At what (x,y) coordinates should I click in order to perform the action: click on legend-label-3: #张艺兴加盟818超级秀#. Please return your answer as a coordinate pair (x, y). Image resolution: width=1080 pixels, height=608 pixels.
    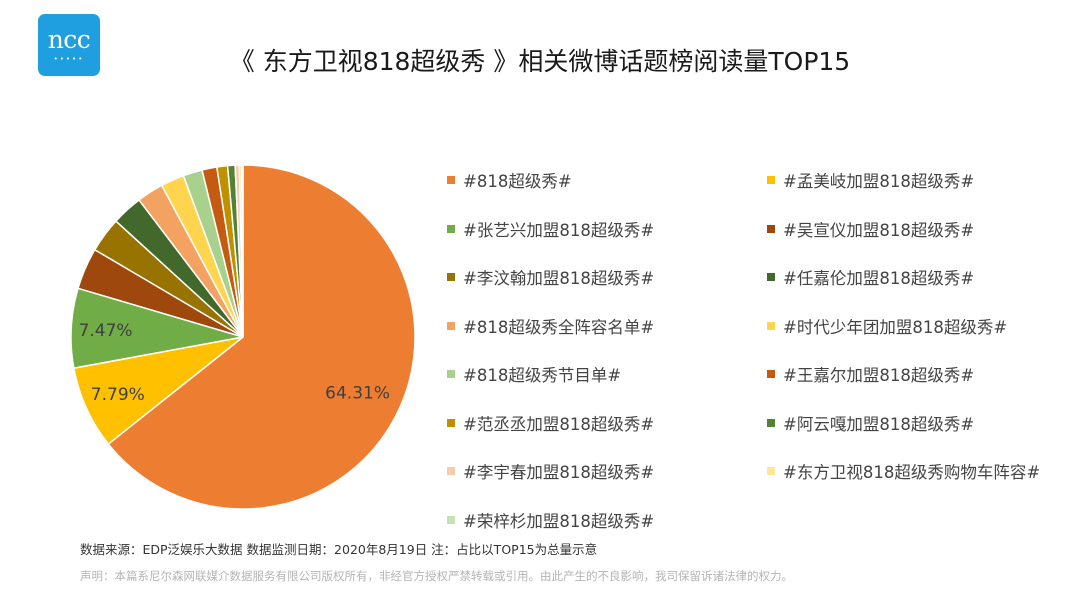
    Looking at the image, I should click on (559, 230).